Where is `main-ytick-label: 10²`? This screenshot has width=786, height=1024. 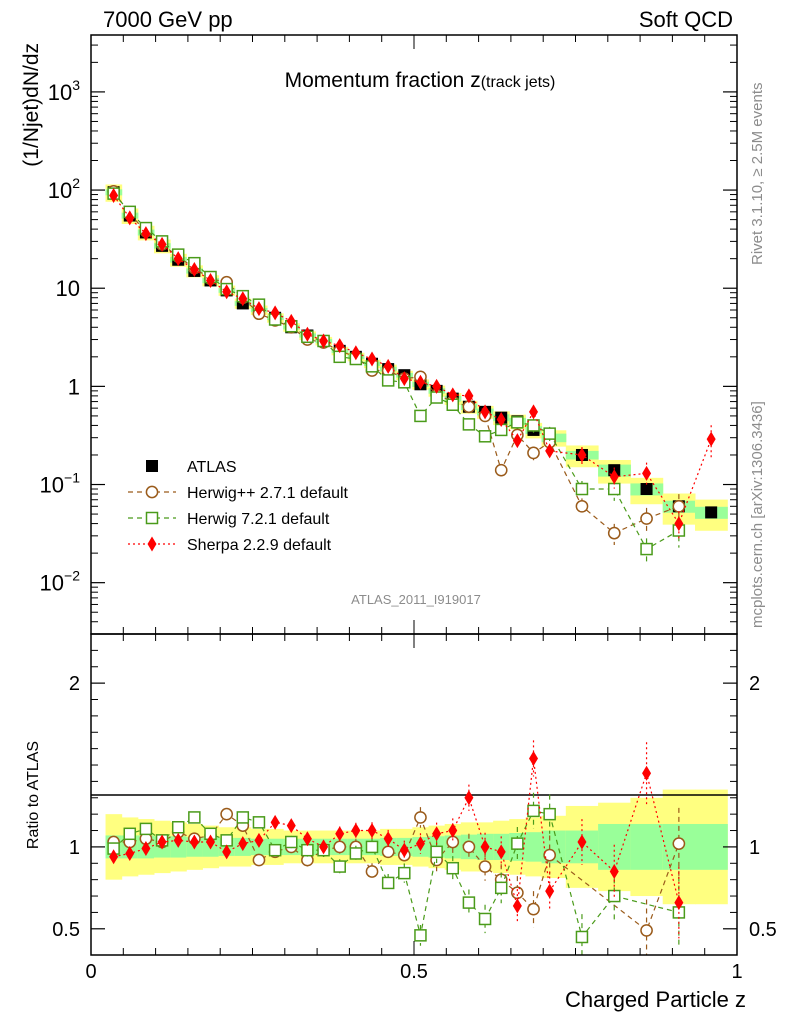
main-ytick-label: 10² is located at coordinates (64, 189).